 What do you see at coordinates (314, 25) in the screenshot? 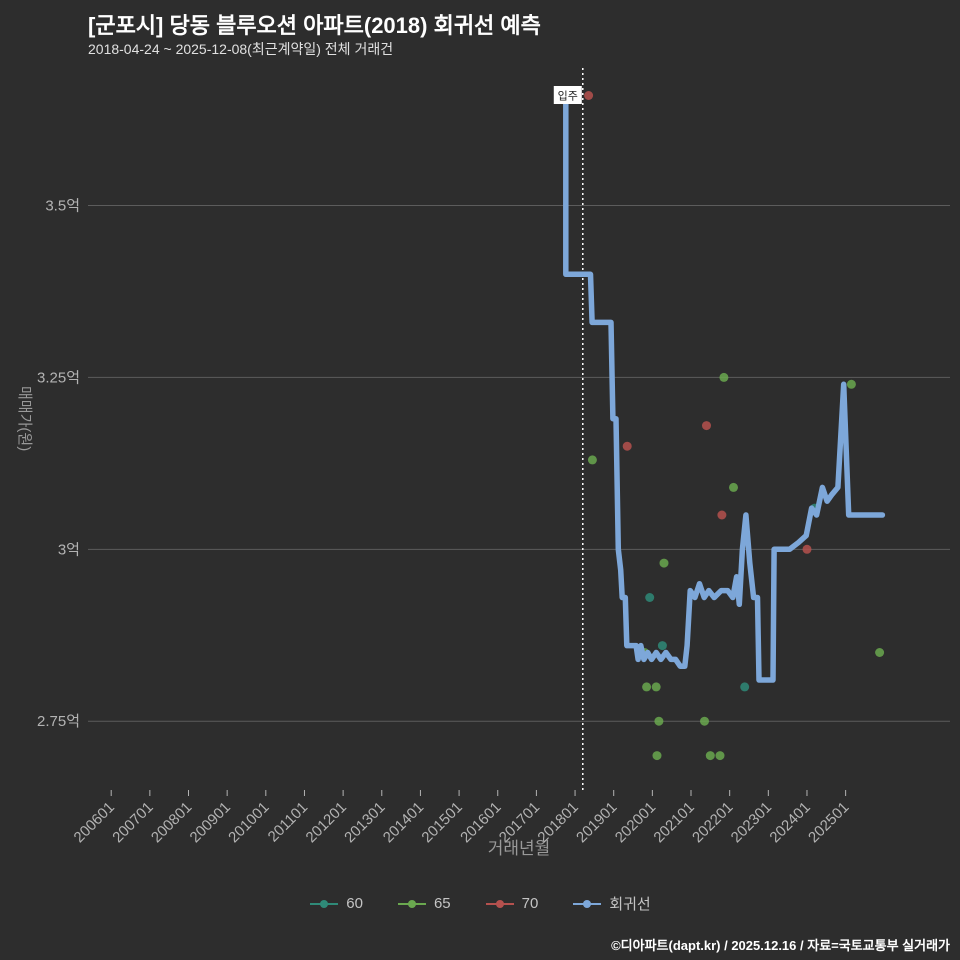
I see `page-title: [군포시] 당동 블루오션 아파트(2018) 회귀선 예측` at bounding box center [314, 25].